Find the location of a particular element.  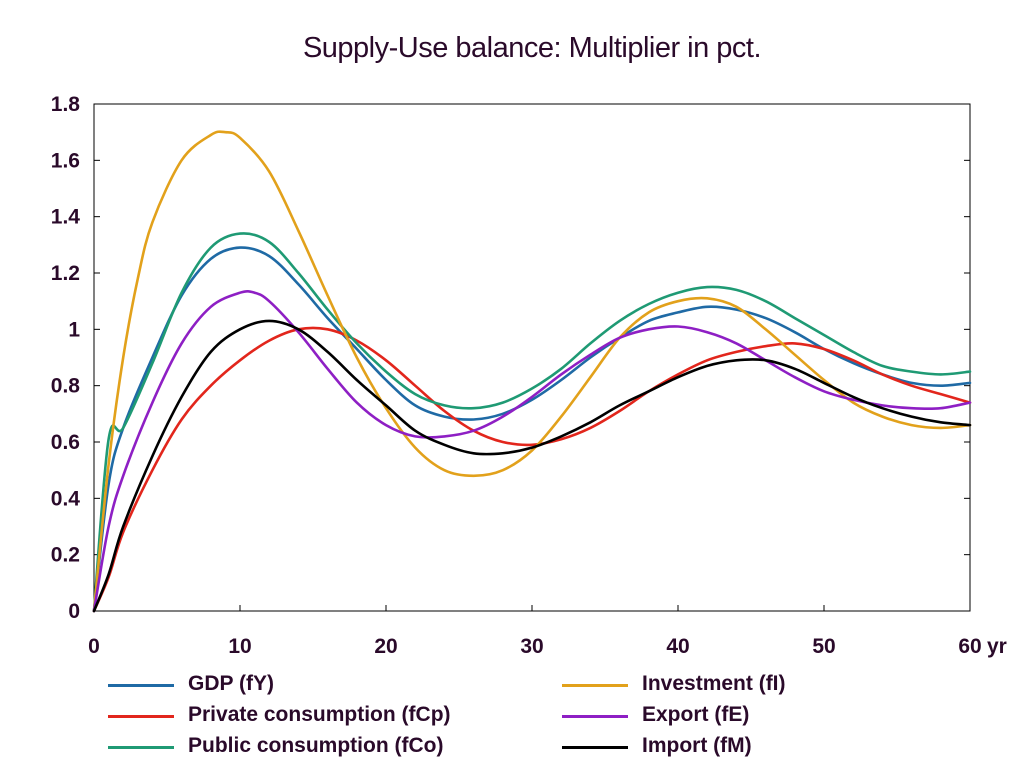

y-tick-label: 1.6 is located at coordinates (65, 160).